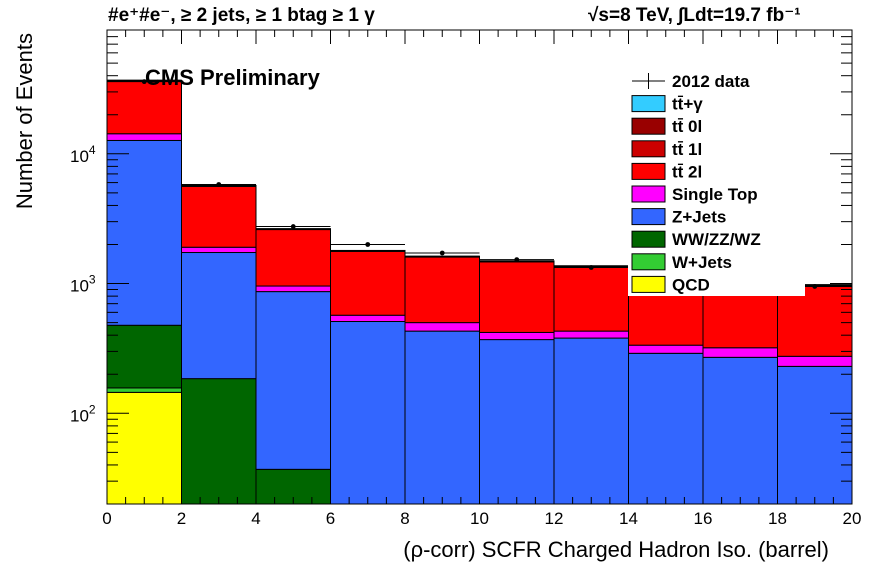 The image size is (896, 572). I want to click on legend-label: 2012 data, so click(711, 81).